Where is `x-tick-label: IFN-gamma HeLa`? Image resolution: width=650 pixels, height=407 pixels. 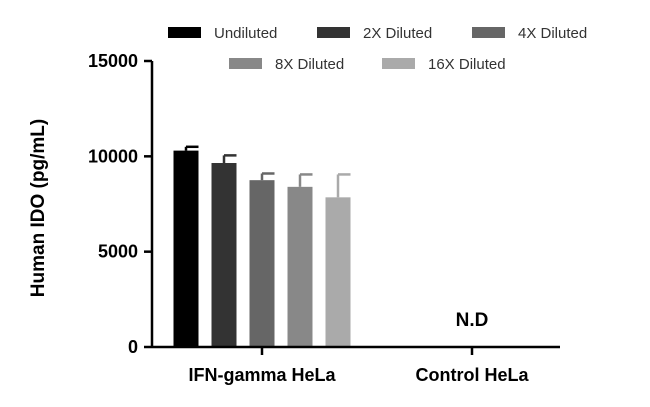 x-tick-label: IFN-gamma HeLa is located at coordinates (262, 375).